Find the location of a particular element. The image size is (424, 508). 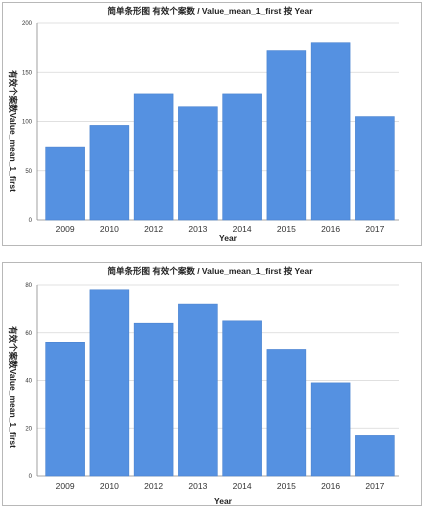

y-tick-label: 50 is located at coordinates (28, 172).